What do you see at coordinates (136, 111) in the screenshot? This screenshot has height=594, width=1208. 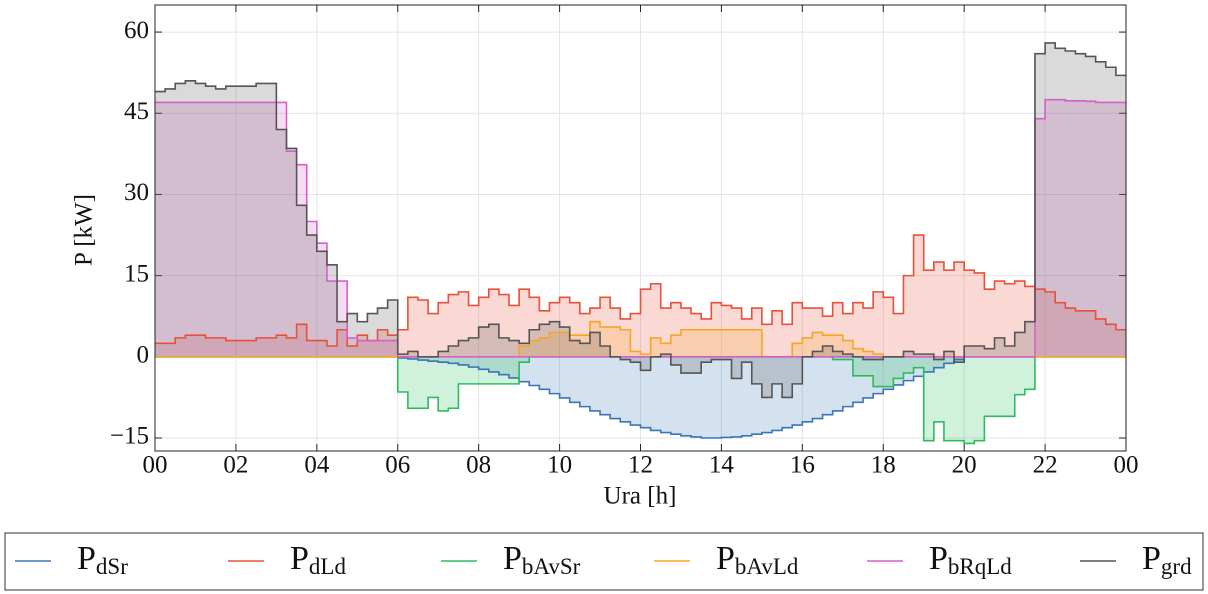 I see `y-tick-label: 45` at bounding box center [136, 111].